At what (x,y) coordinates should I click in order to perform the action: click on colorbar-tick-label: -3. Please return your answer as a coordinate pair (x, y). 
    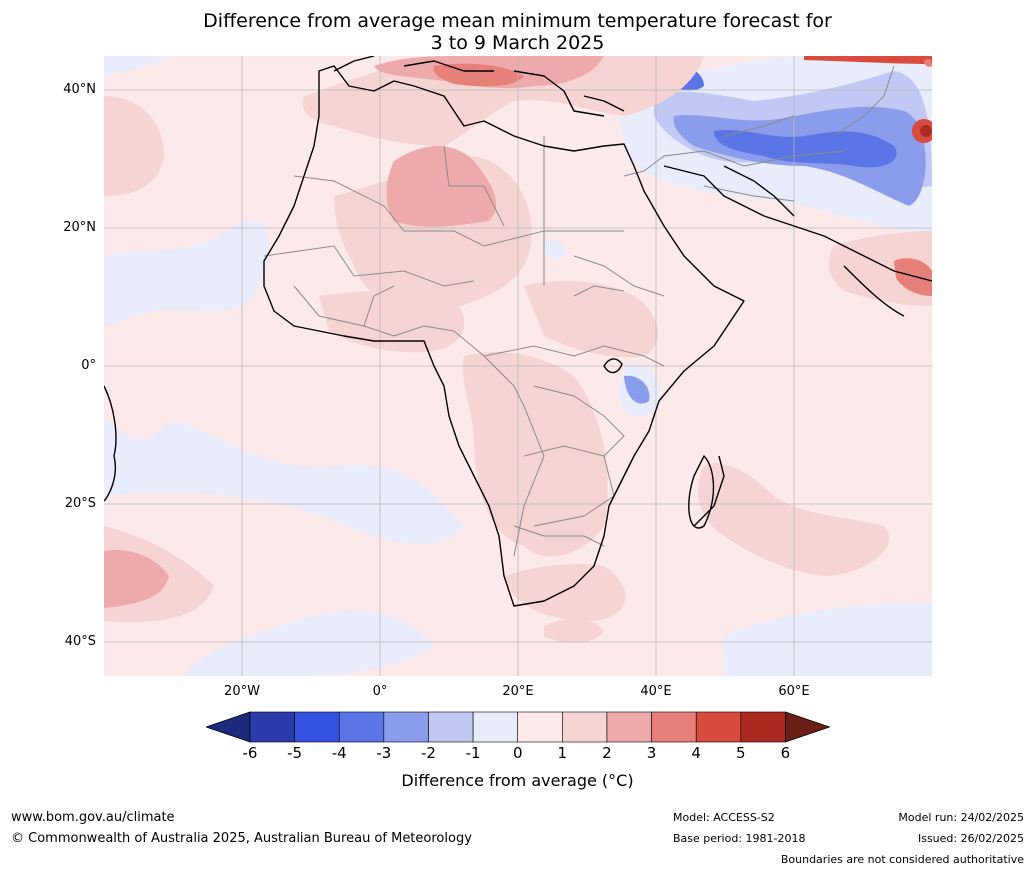
    Looking at the image, I should click on (384, 753).